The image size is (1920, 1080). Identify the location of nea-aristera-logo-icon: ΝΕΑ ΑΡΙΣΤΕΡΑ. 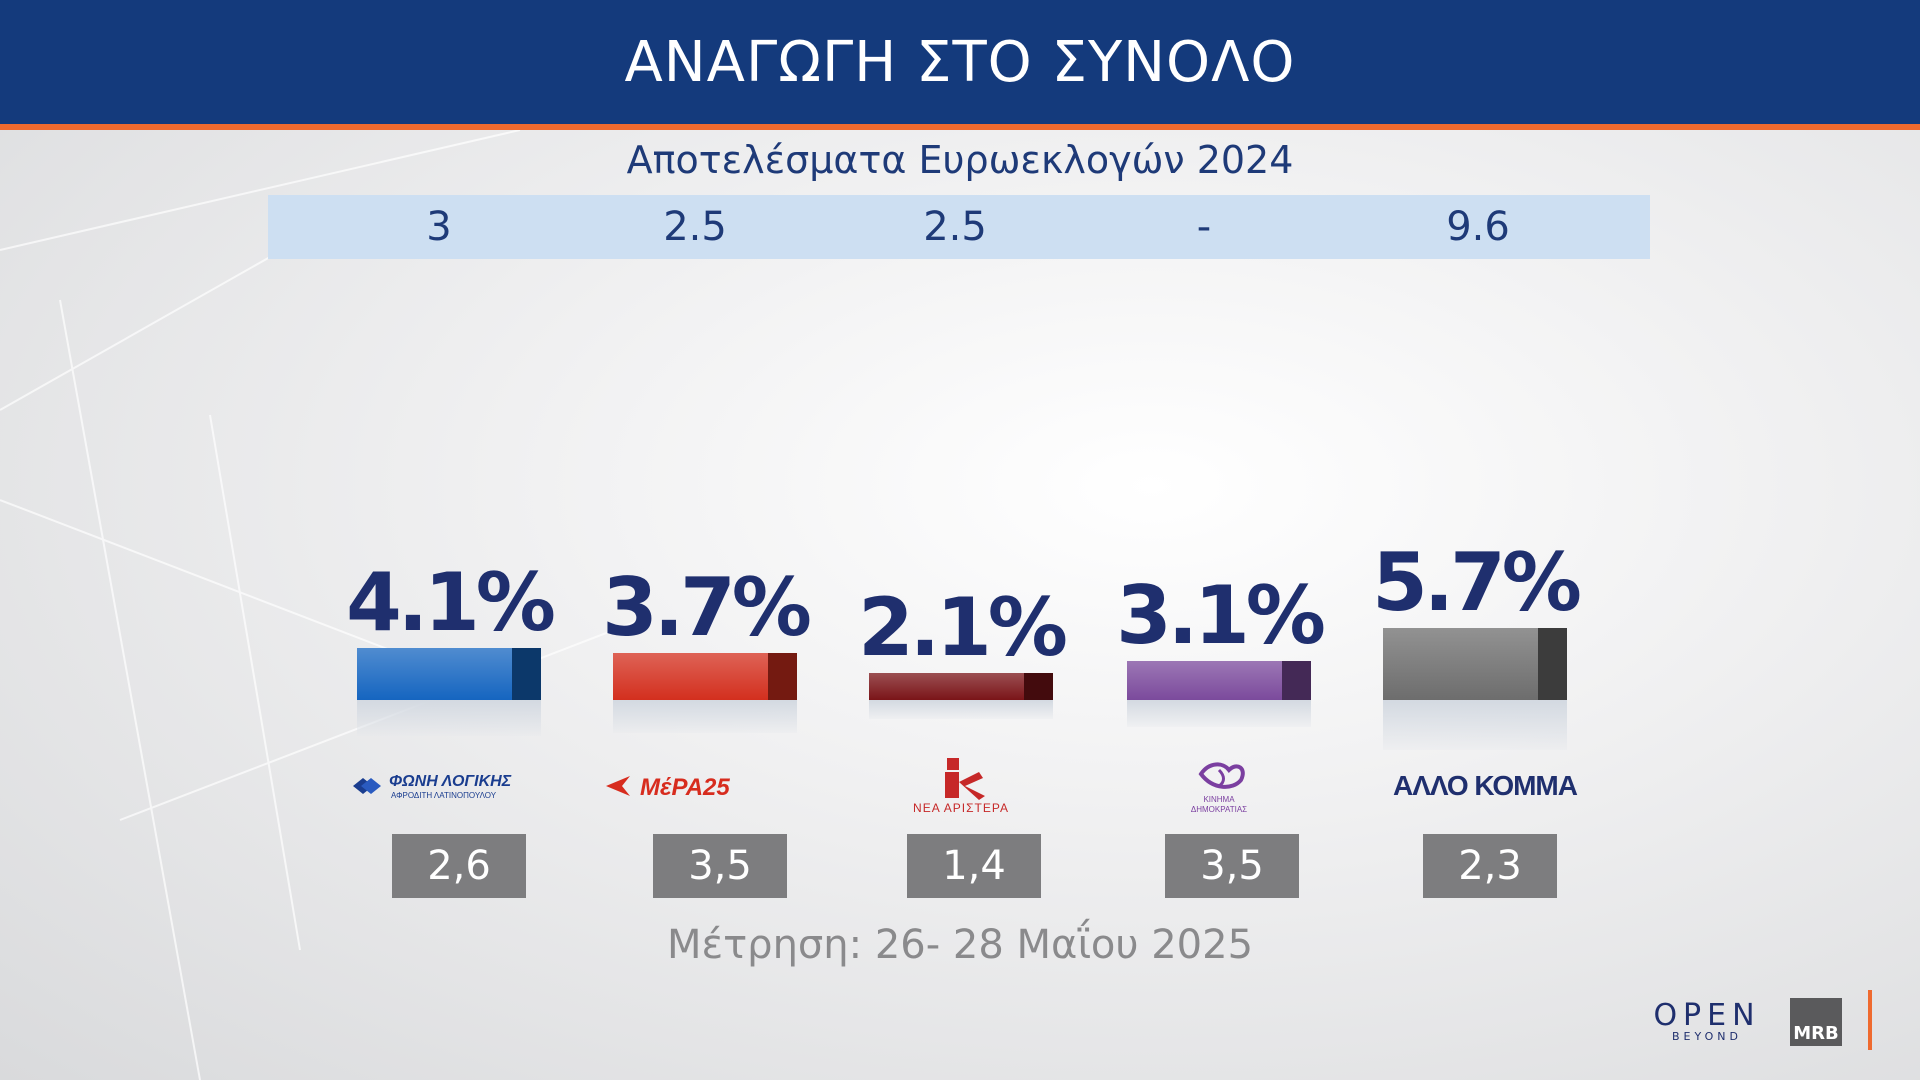
(961, 786).